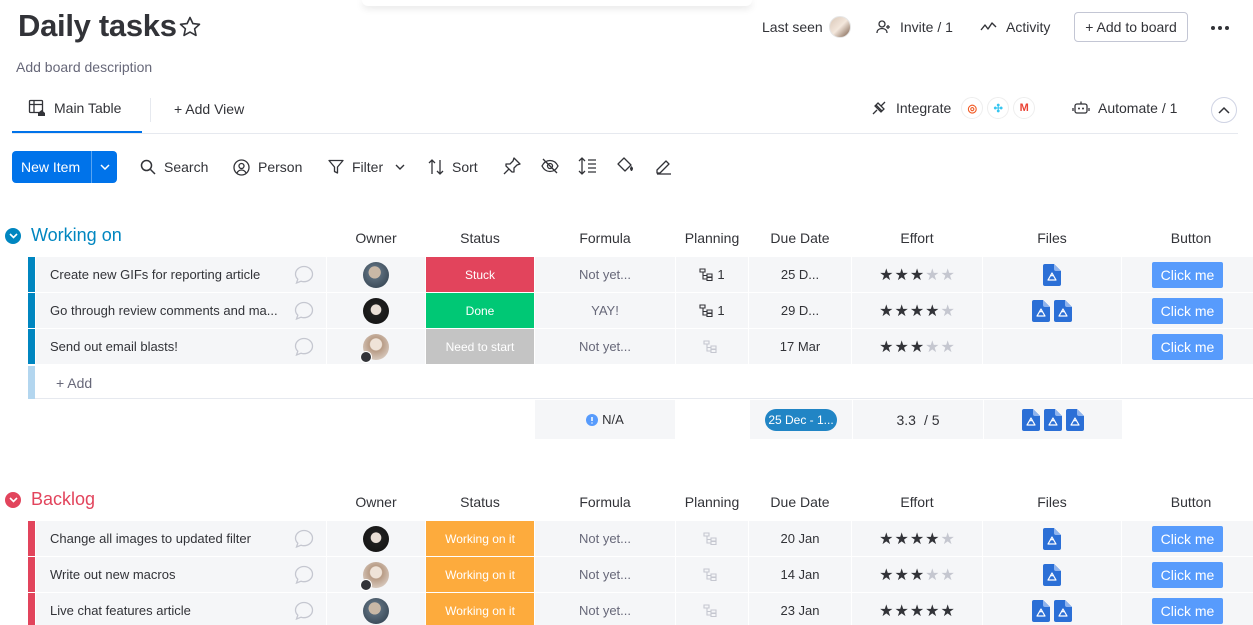  What do you see at coordinates (209, 109) in the screenshot?
I see `add-view-button: + Add View` at bounding box center [209, 109].